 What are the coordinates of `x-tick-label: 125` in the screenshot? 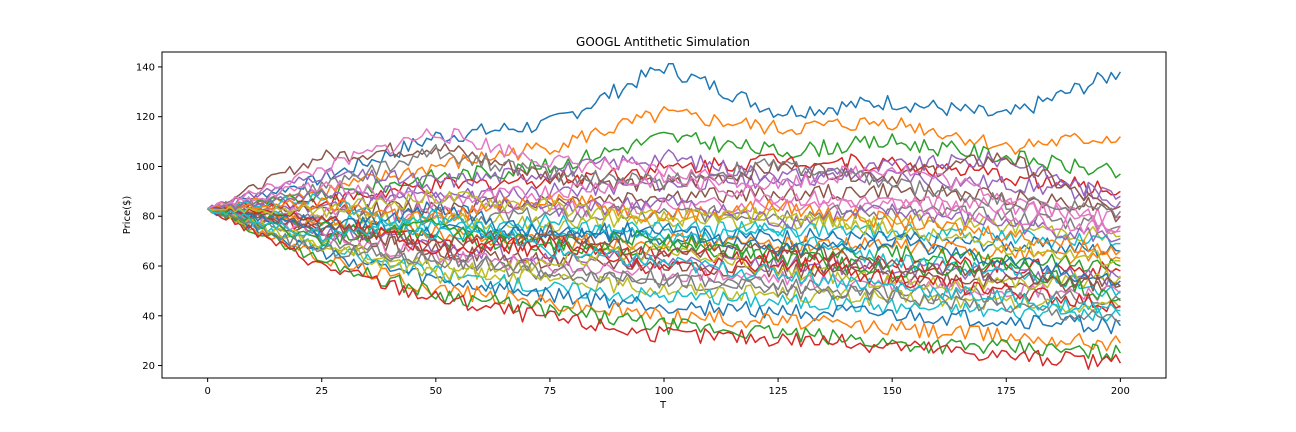 It's located at (778, 391).